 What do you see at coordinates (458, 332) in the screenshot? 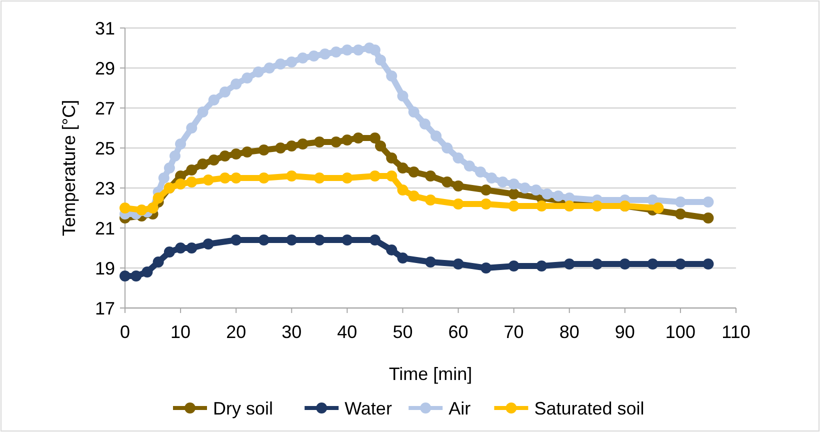
I see `x-tick-label: 60` at bounding box center [458, 332].